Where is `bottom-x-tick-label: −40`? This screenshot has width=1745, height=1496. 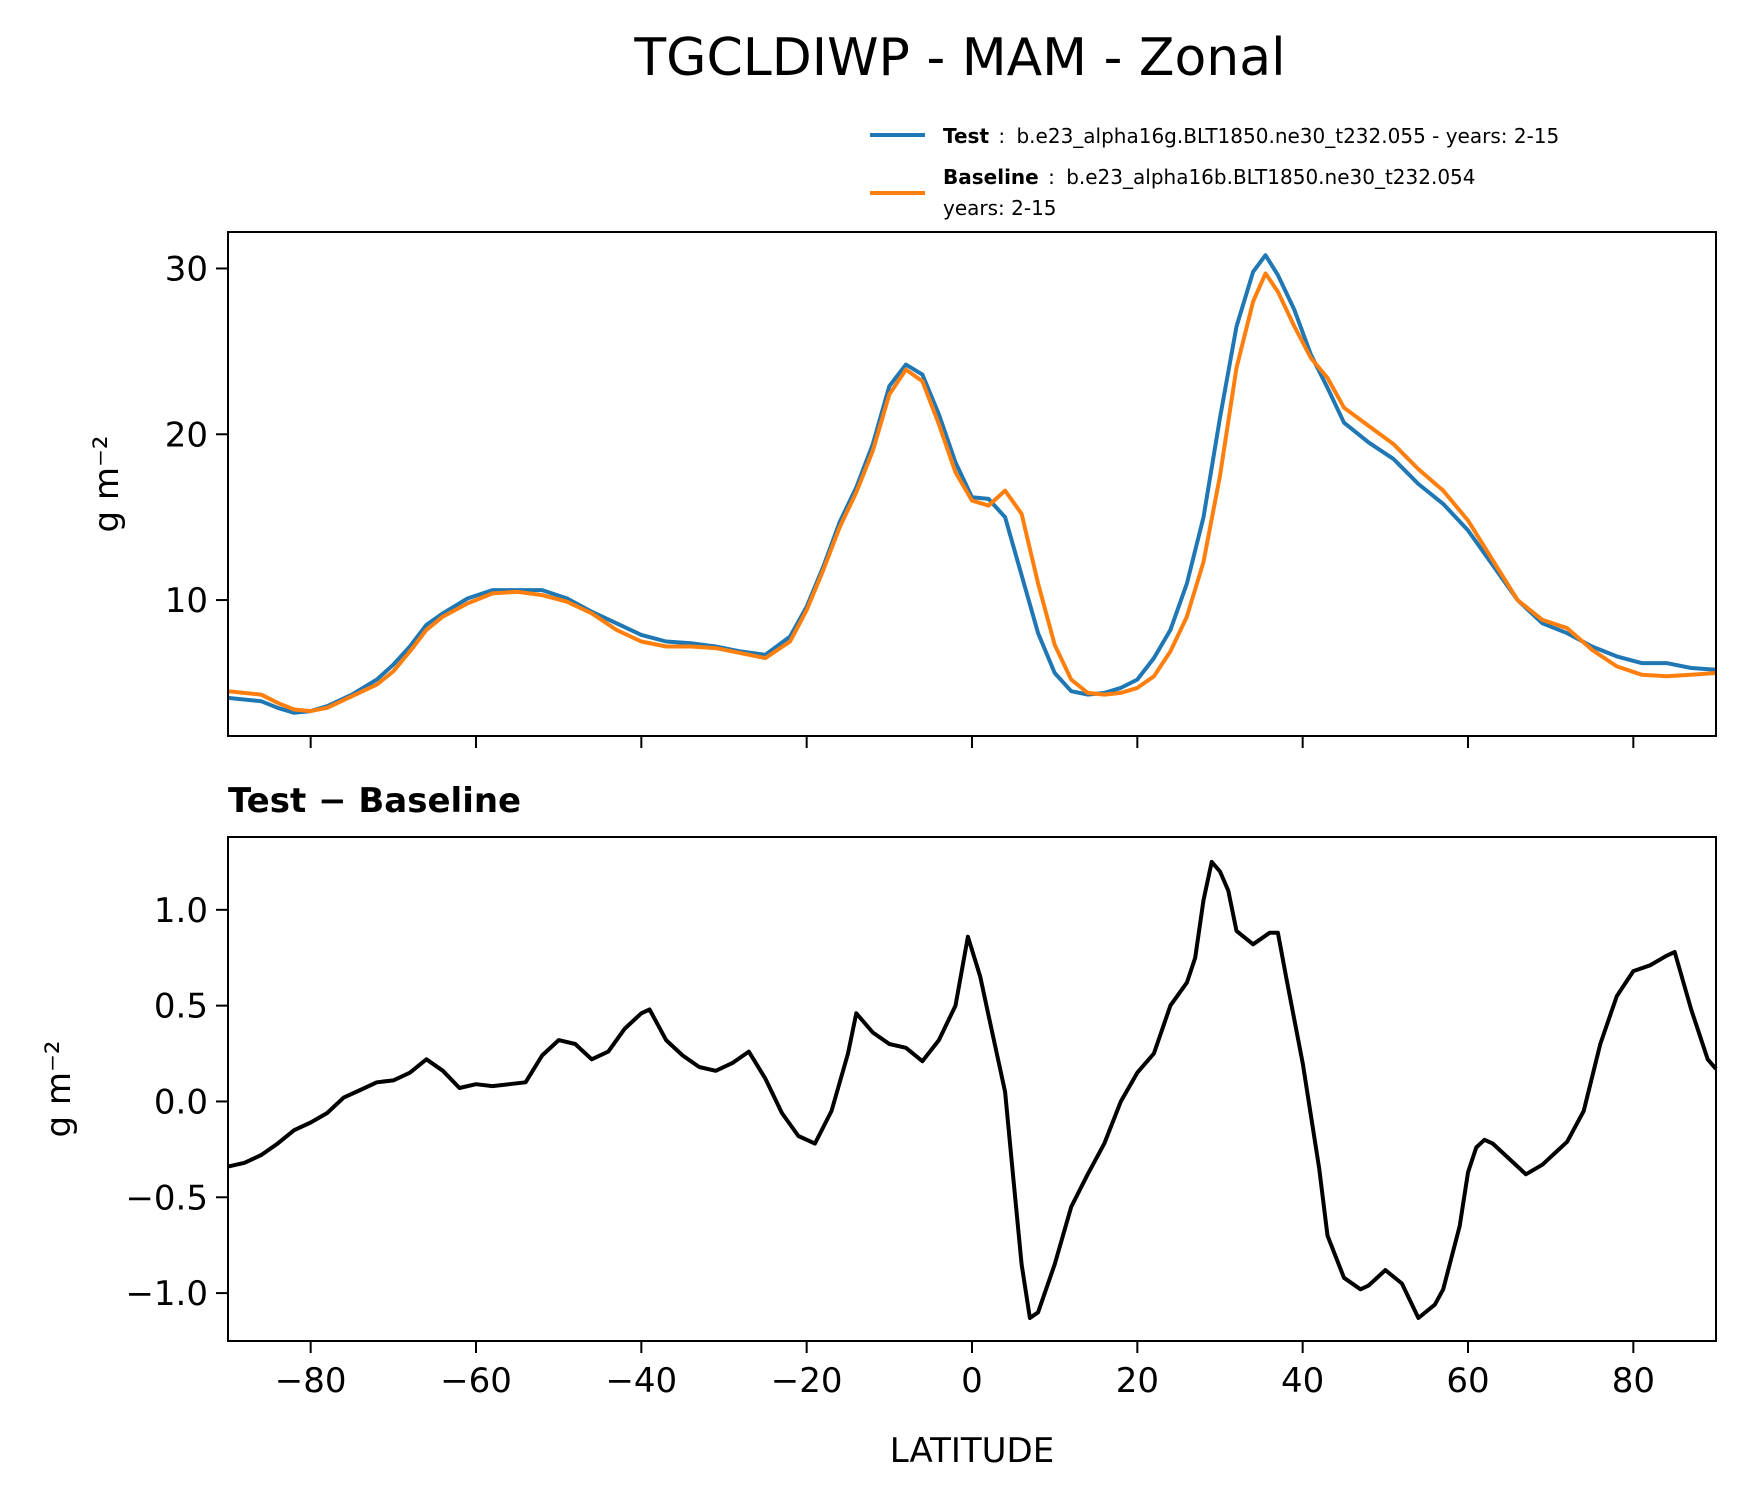
bottom-x-tick-label: −40 is located at coordinates (641, 1381).